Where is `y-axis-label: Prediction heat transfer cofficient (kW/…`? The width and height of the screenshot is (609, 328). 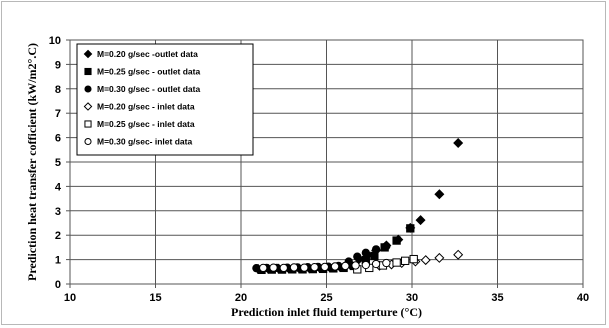
y-axis-label: Prediction heat transfer cofficient (kW/… is located at coordinates (32, 162).